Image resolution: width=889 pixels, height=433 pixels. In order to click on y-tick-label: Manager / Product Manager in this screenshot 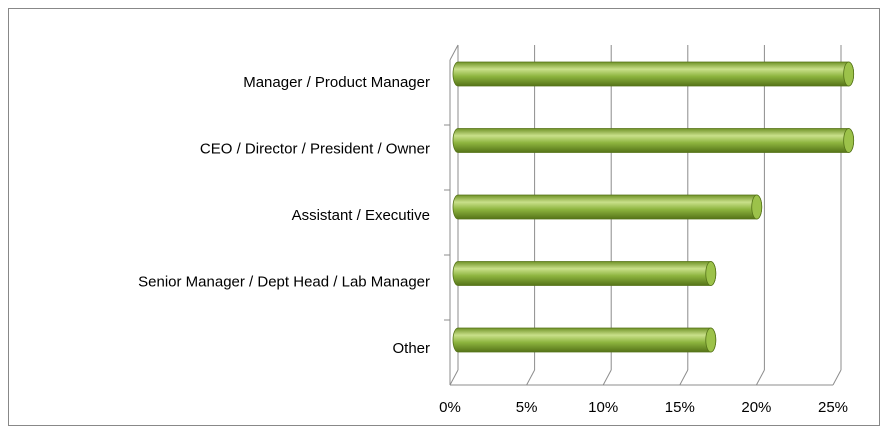, I will do `click(336, 82)`.